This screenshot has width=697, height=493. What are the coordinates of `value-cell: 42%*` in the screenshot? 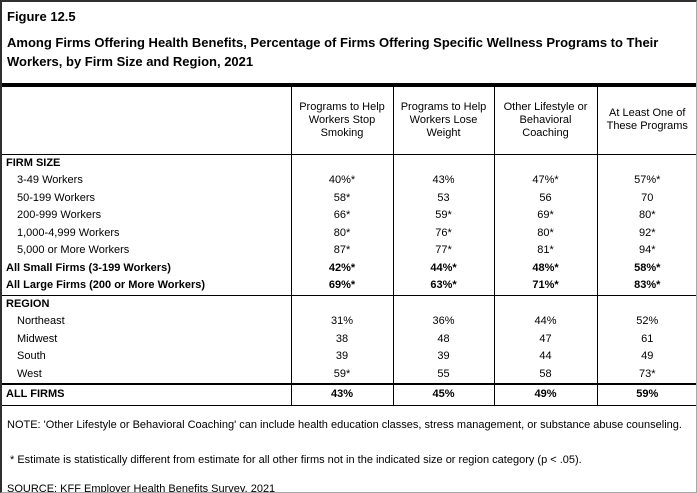 It's located at (341, 268).